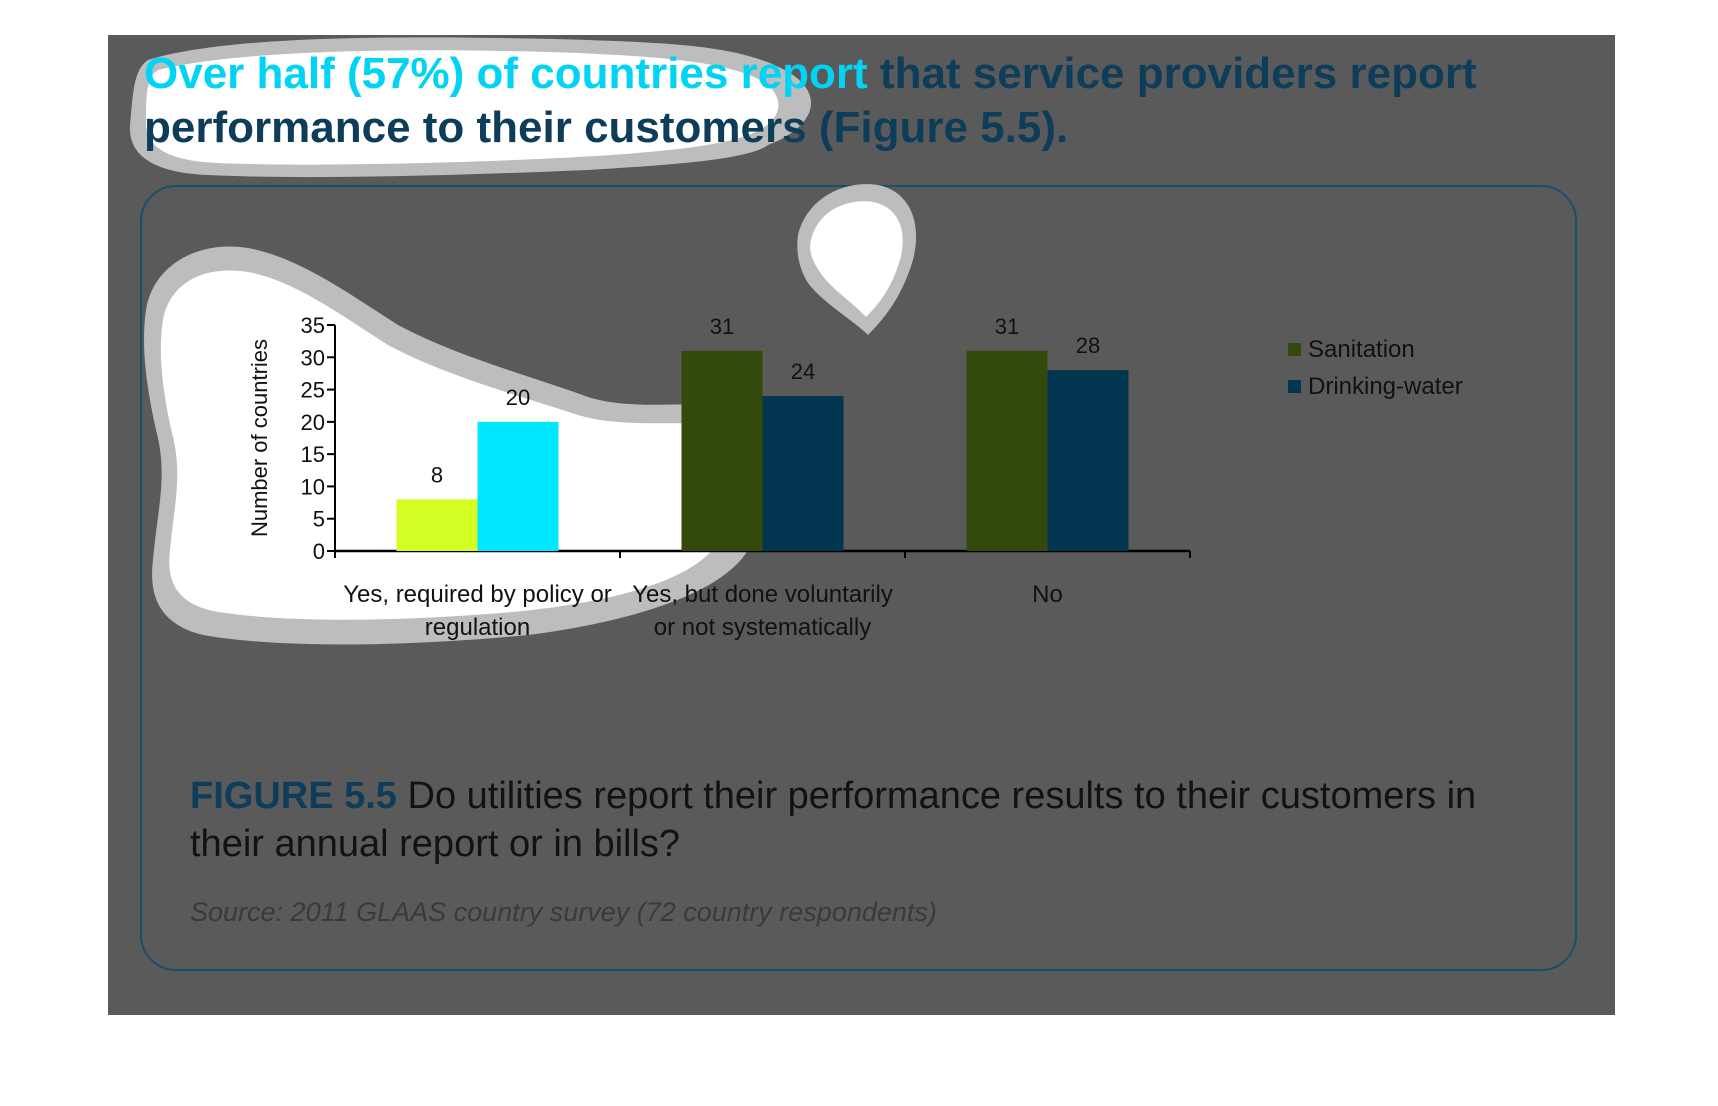  I want to click on y-axis-title: Number of countries, so click(259, 438).